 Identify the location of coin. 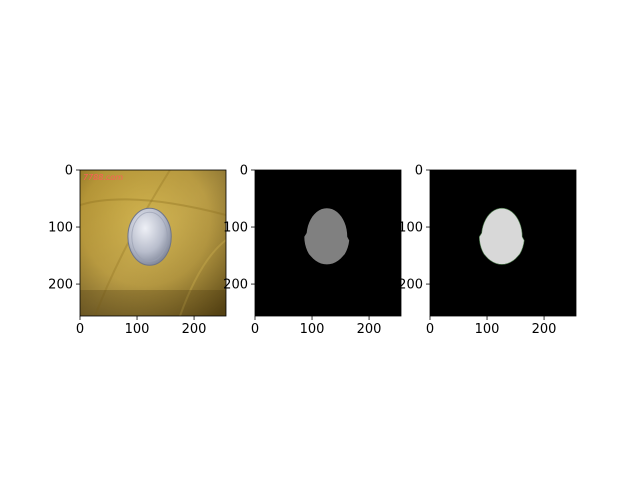
(149, 236).